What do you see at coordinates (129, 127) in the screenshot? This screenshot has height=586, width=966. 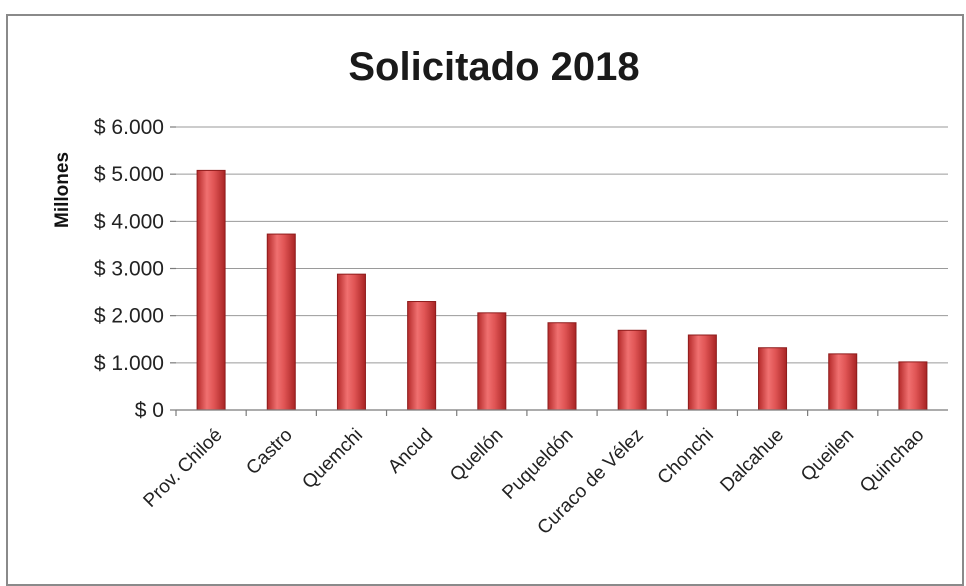 I see `y-tick-label: $ 6.000` at bounding box center [129, 127].